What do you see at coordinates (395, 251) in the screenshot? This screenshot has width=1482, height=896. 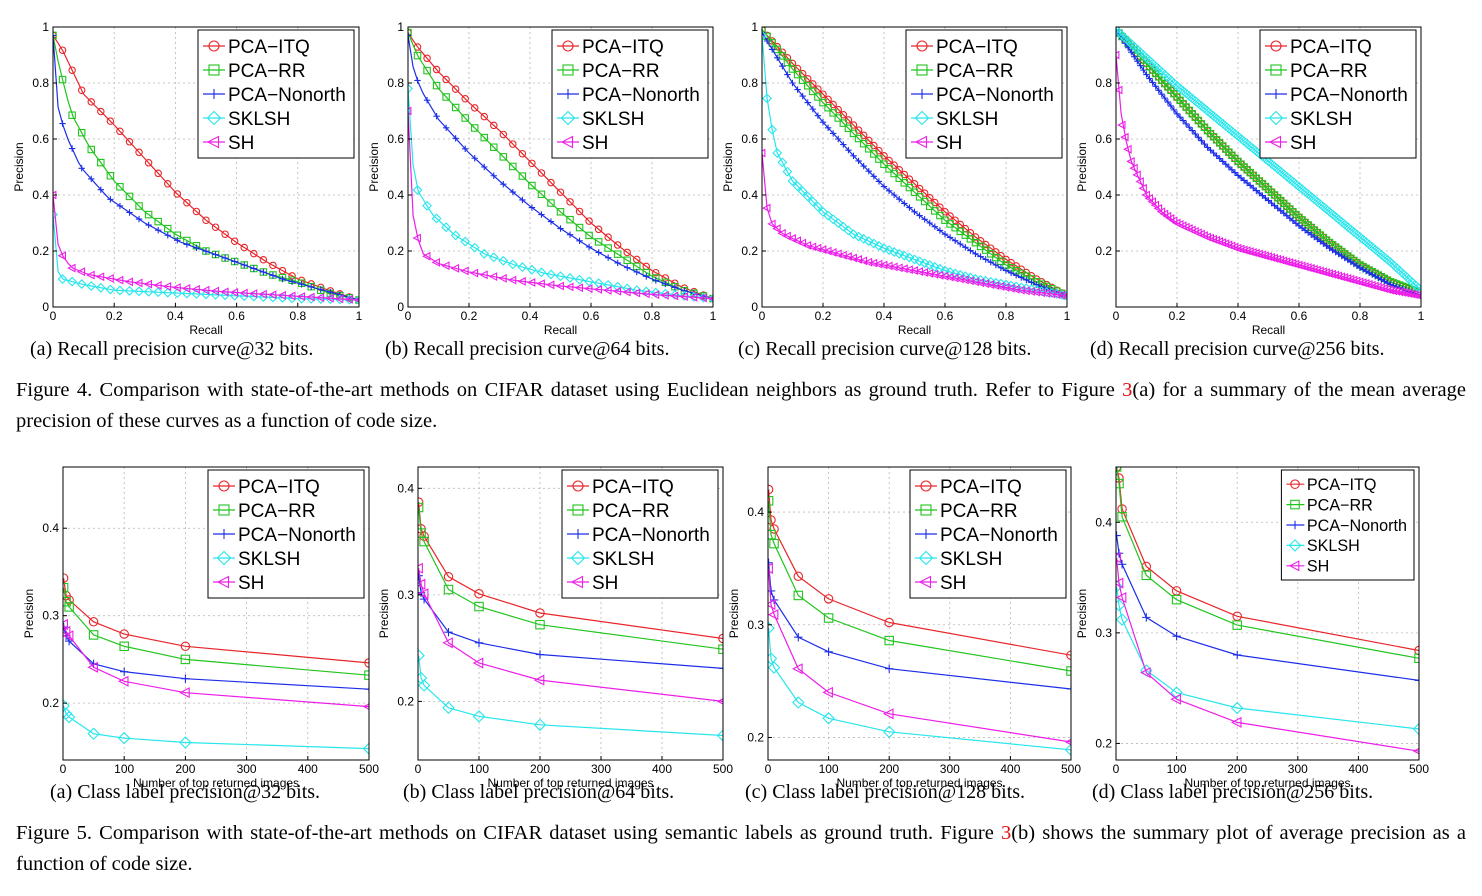 I see `y-tick-label: 0.2` at bounding box center [395, 251].